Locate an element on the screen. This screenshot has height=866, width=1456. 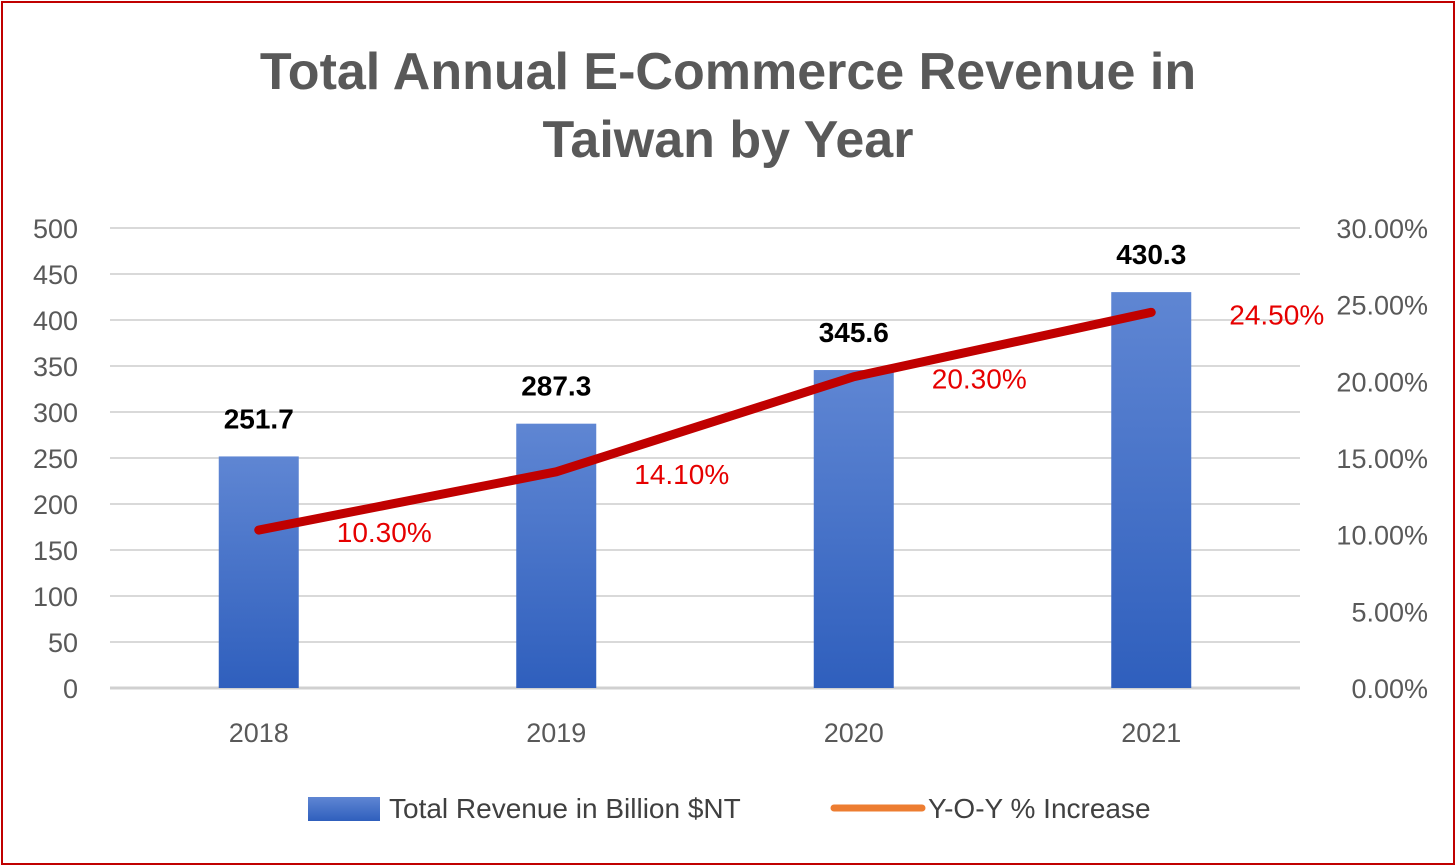
yoy-data-label: 14.10% is located at coordinates (681, 474).